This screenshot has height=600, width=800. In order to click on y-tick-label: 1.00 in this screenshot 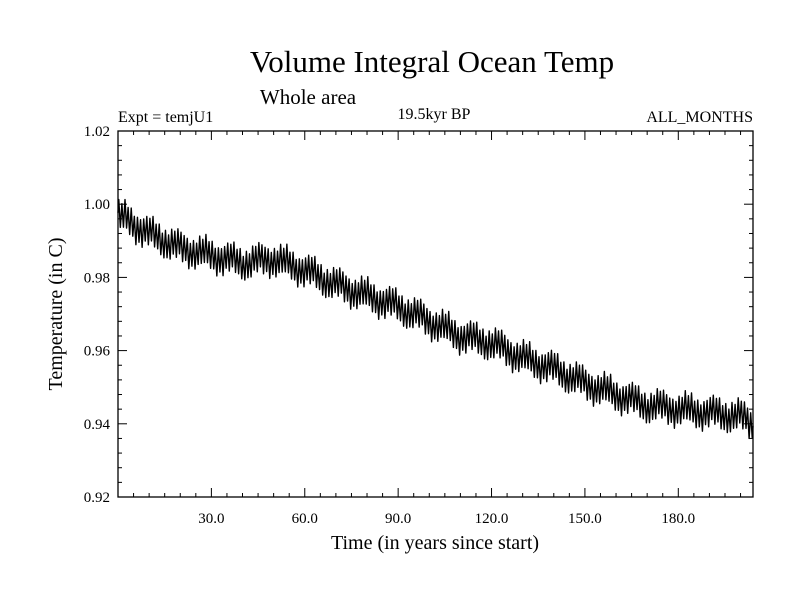, I will do `click(97, 205)`.